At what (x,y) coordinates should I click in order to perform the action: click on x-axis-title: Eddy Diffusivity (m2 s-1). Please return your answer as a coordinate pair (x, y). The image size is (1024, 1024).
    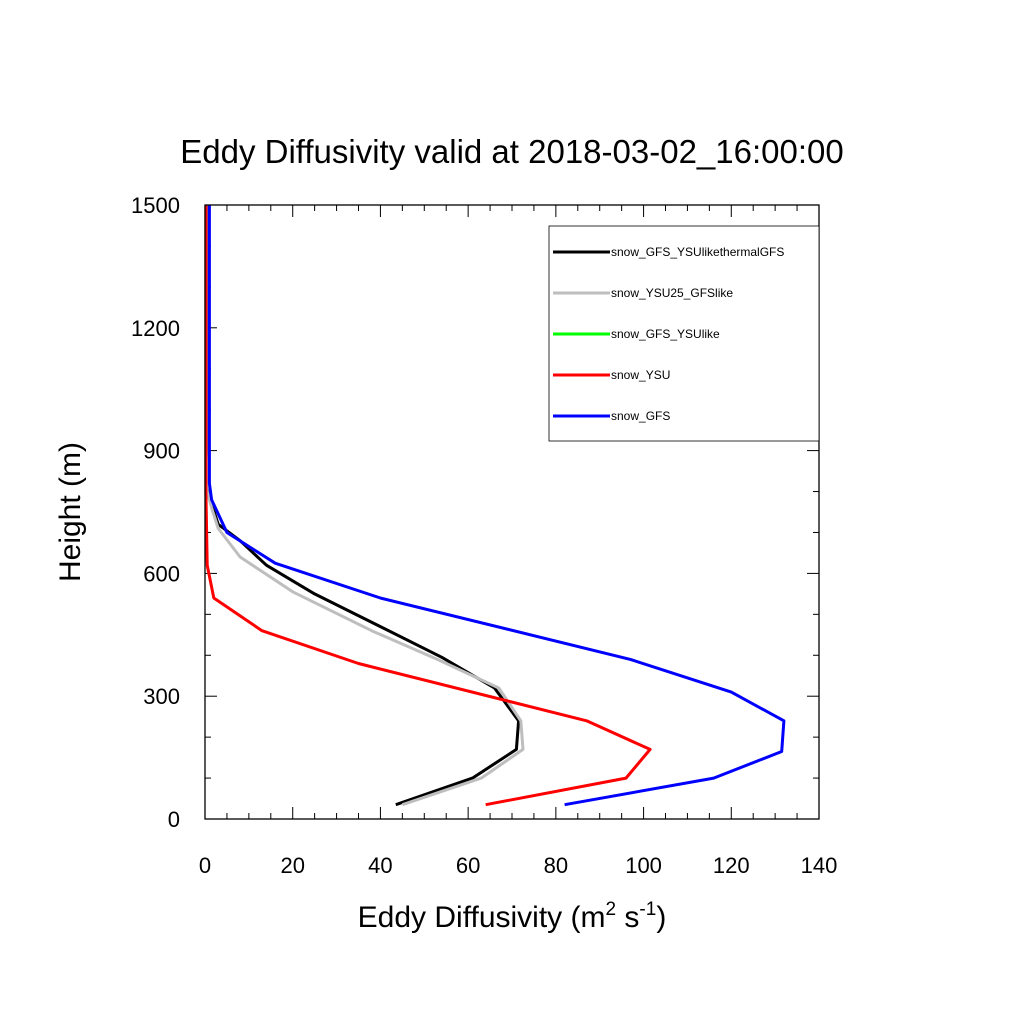
    Looking at the image, I should click on (512, 916).